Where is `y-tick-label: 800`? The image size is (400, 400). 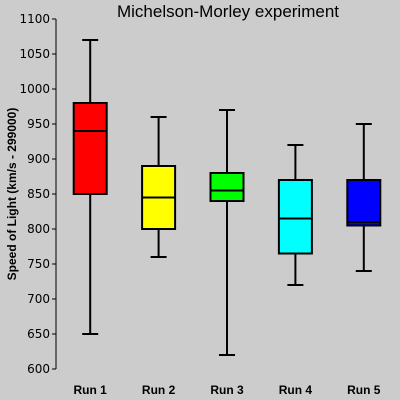
y-tick-label: 800 is located at coordinates (38, 229).